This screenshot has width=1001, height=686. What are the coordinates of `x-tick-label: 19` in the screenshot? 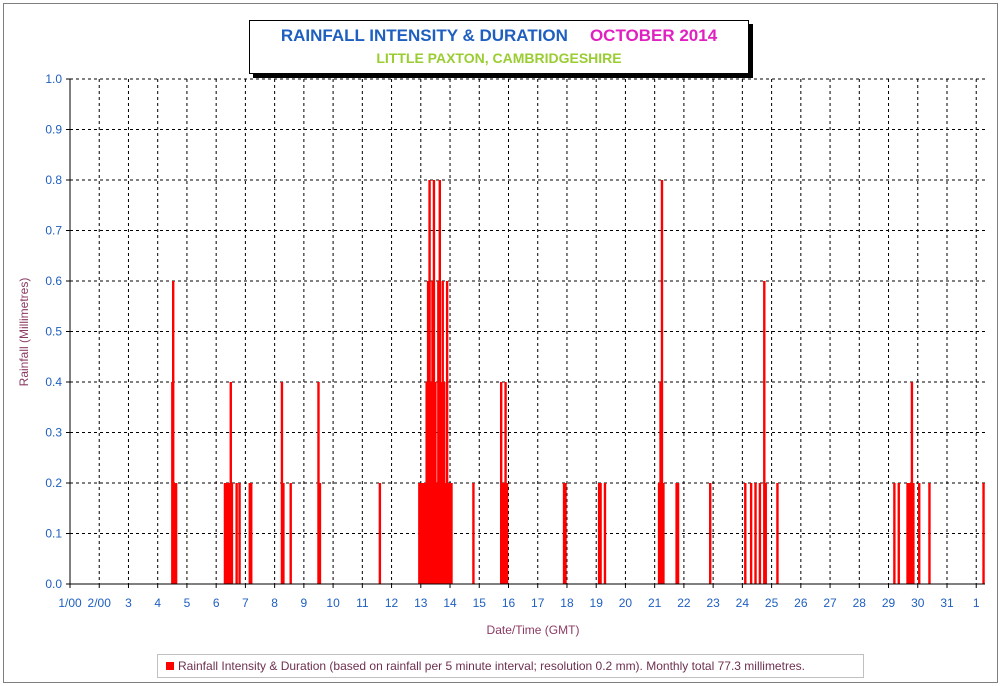 It's located at (597, 603).